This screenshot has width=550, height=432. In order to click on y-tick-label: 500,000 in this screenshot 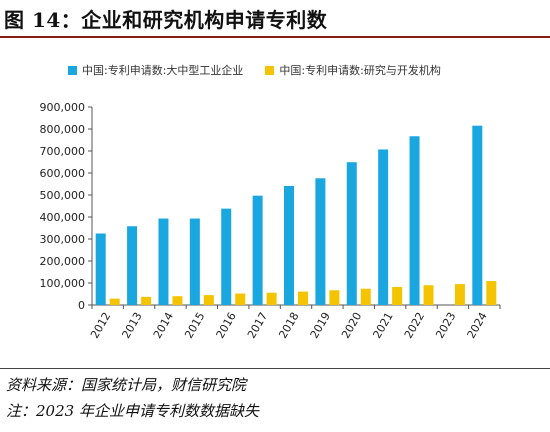, I will do `click(63, 195)`.